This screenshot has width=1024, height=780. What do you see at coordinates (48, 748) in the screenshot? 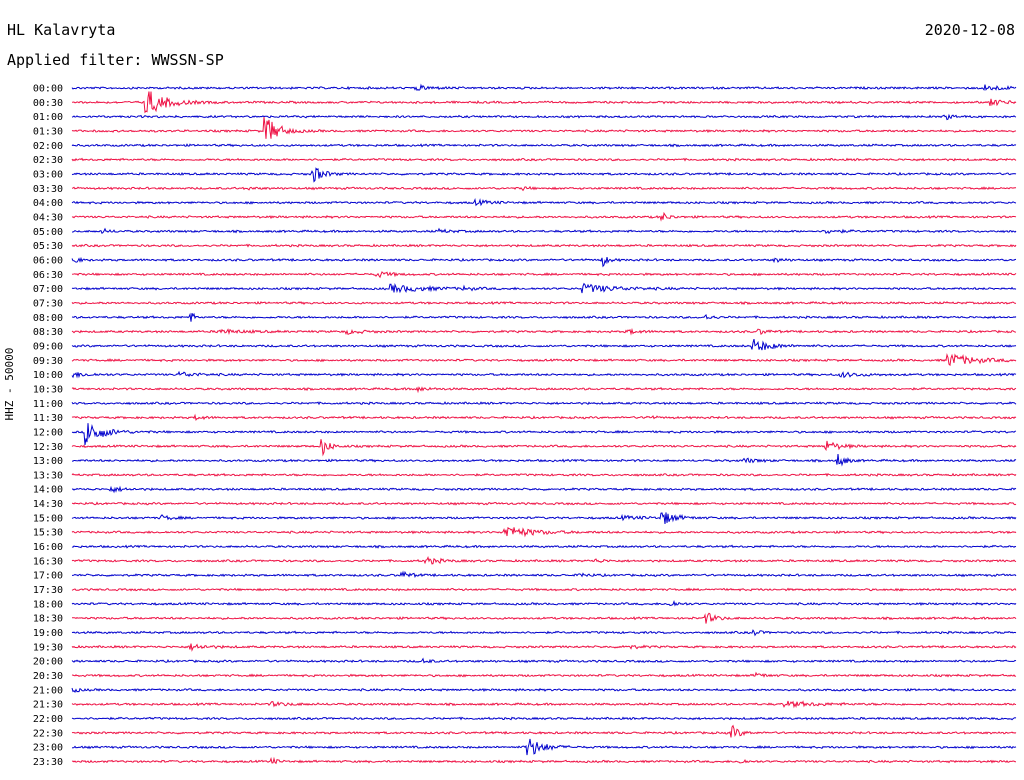
I see `row-time-label: 23:00` at bounding box center [48, 748].